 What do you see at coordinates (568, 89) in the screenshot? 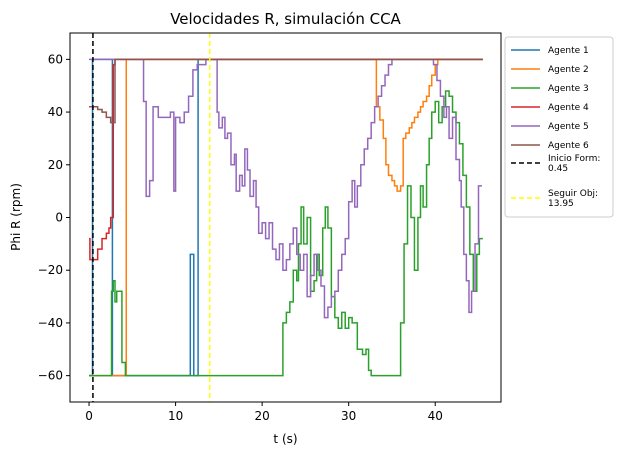
I see `legend-label-agente-3: Agente 3` at bounding box center [568, 89].